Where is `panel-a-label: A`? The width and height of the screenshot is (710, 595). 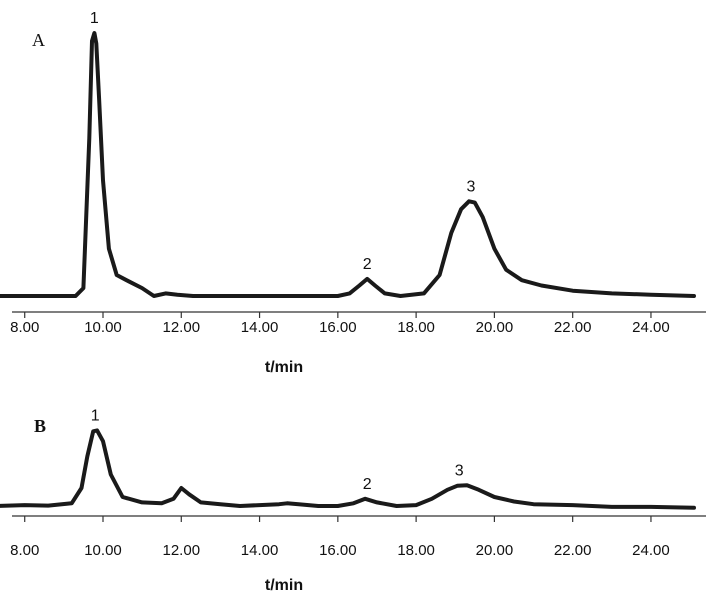
panel-a-label: A is located at coordinates (38, 40).